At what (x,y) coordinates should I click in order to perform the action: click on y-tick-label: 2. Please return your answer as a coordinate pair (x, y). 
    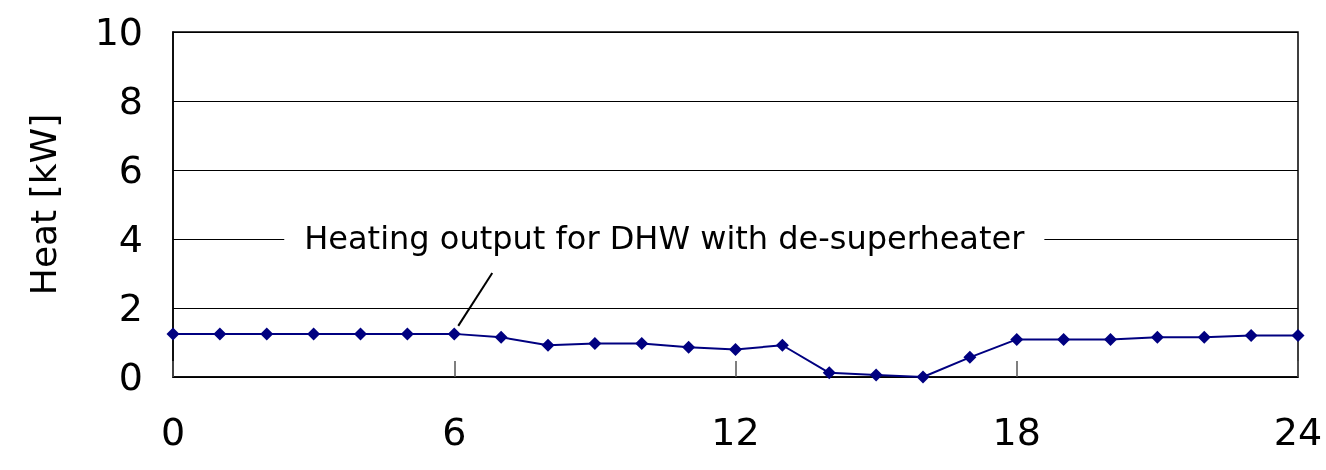
    Looking at the image, I should click on (130, 308).